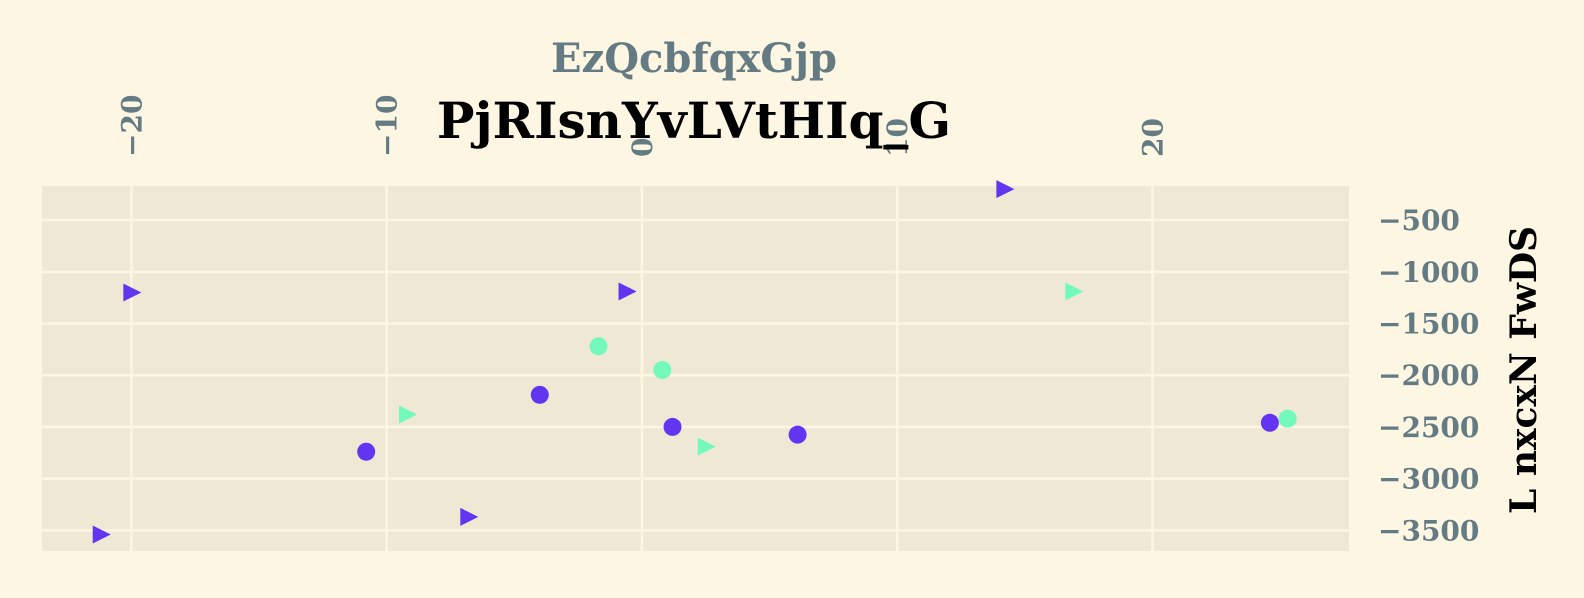  Describe the element at coordinates (897, 137) in the screenshot. I see `x-tick-label: 10` at that location.